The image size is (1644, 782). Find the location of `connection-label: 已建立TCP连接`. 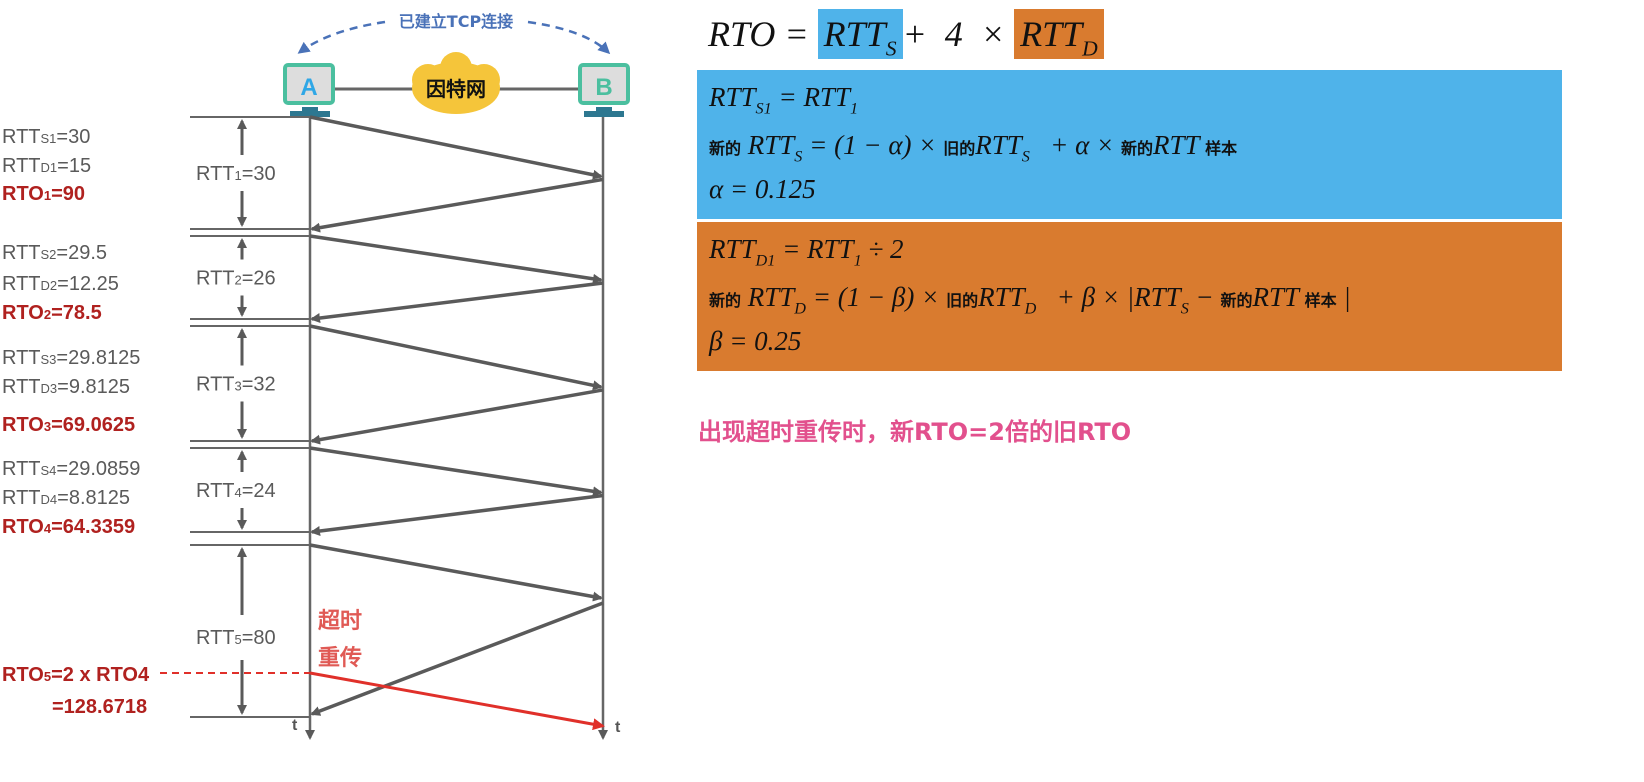

connection-label: 已建立TCP连接 is located at coordinates (456, 21).